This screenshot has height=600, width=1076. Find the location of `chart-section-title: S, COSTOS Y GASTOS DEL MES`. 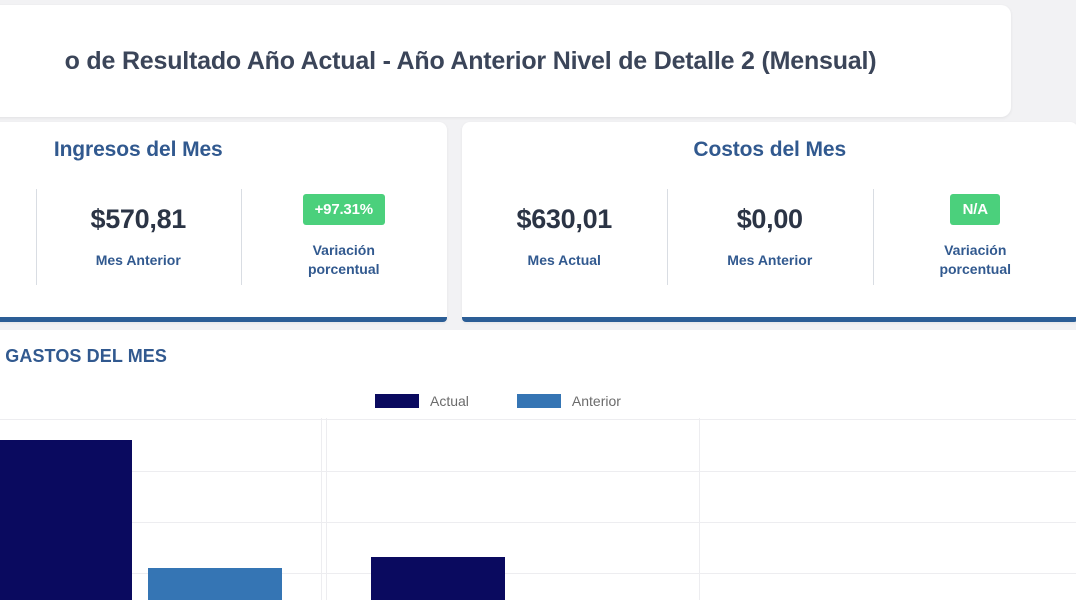

chart-section-title: S, COSTOS Y GASTOS DEL MES is located at coordinates (84, 356).